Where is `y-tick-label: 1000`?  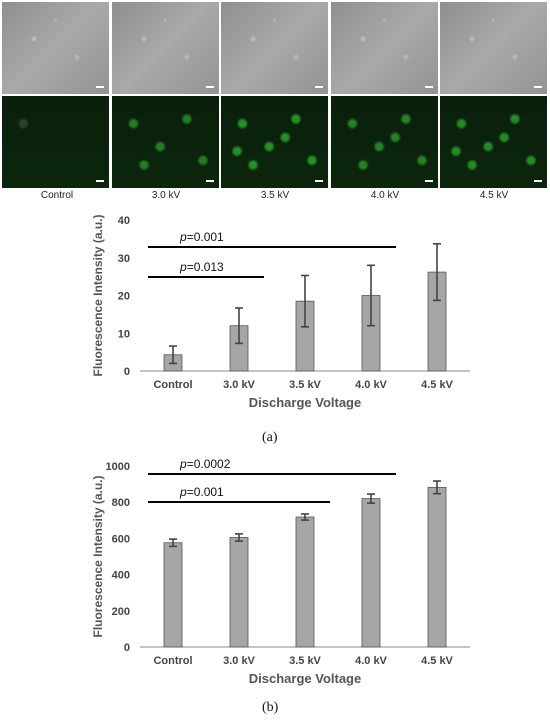
y-tick-label: 1000 is located at coordinates (118, 467).